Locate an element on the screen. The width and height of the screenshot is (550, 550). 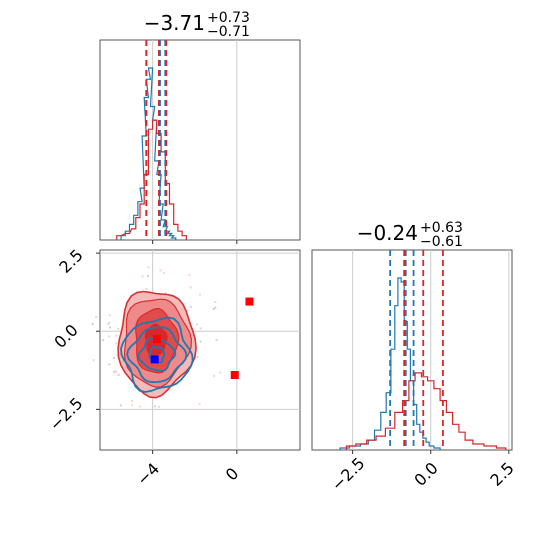
right-title-plus: +0.63 is located at coordinates (441, 228).